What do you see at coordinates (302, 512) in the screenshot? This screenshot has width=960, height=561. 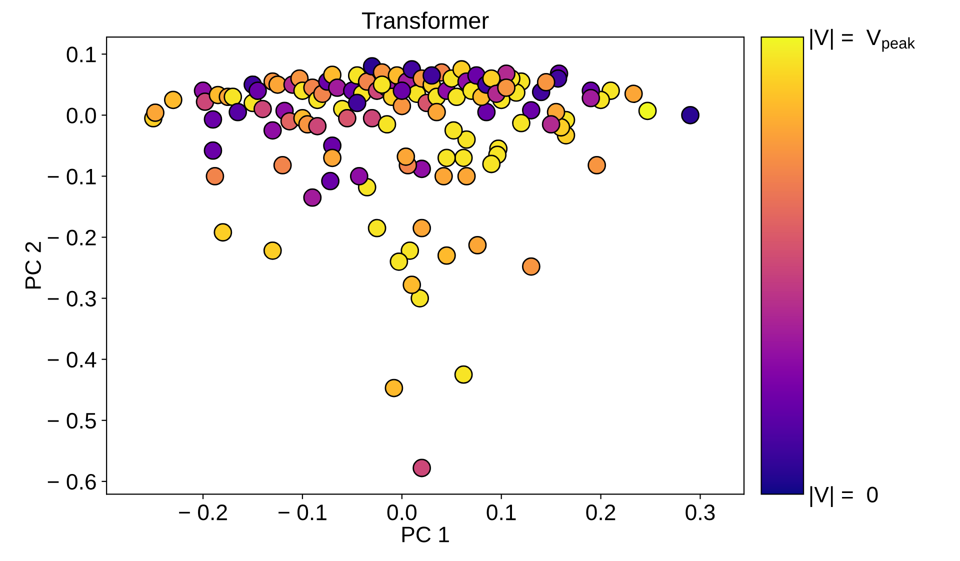 I see `x-tick-label: − 0.1` at bounding box center [302, 512].